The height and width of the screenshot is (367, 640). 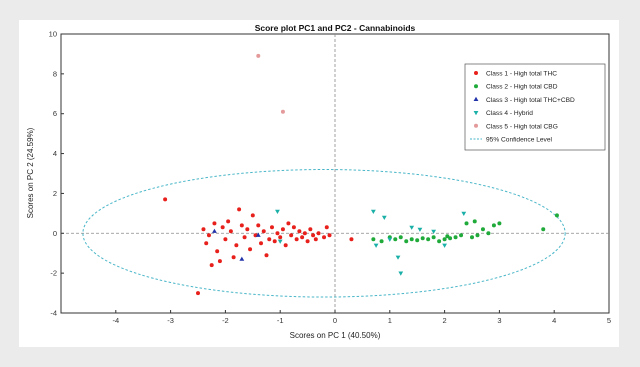 I want to click on y-tick-label: 0, so click(x=55, y=233).